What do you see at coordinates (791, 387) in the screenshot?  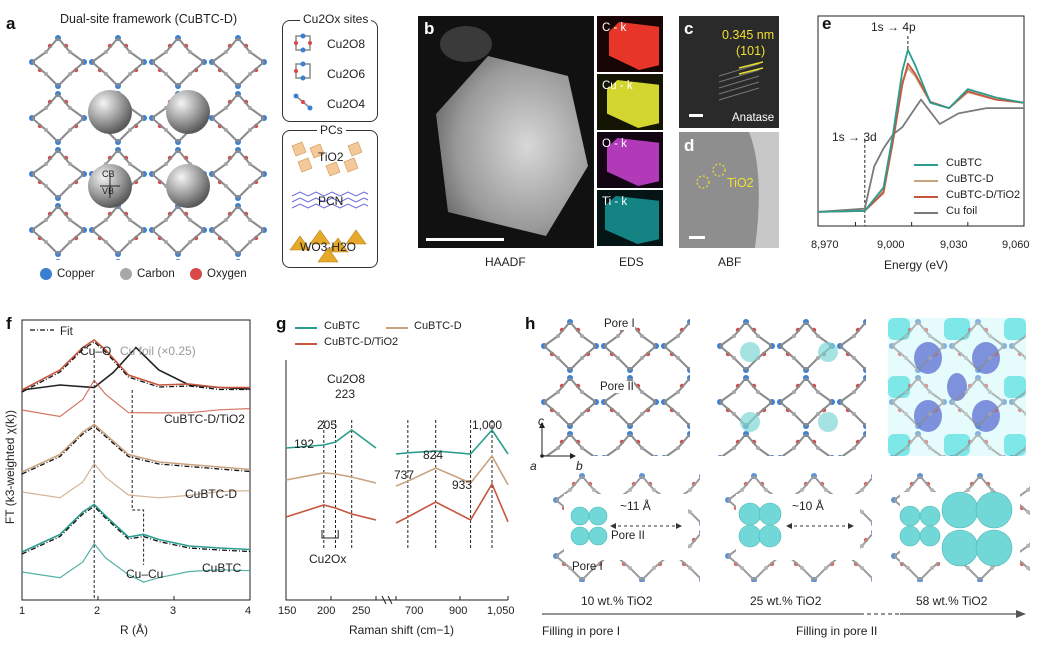 I see `pore-structure-25wt` at bounding box center [791, 387].